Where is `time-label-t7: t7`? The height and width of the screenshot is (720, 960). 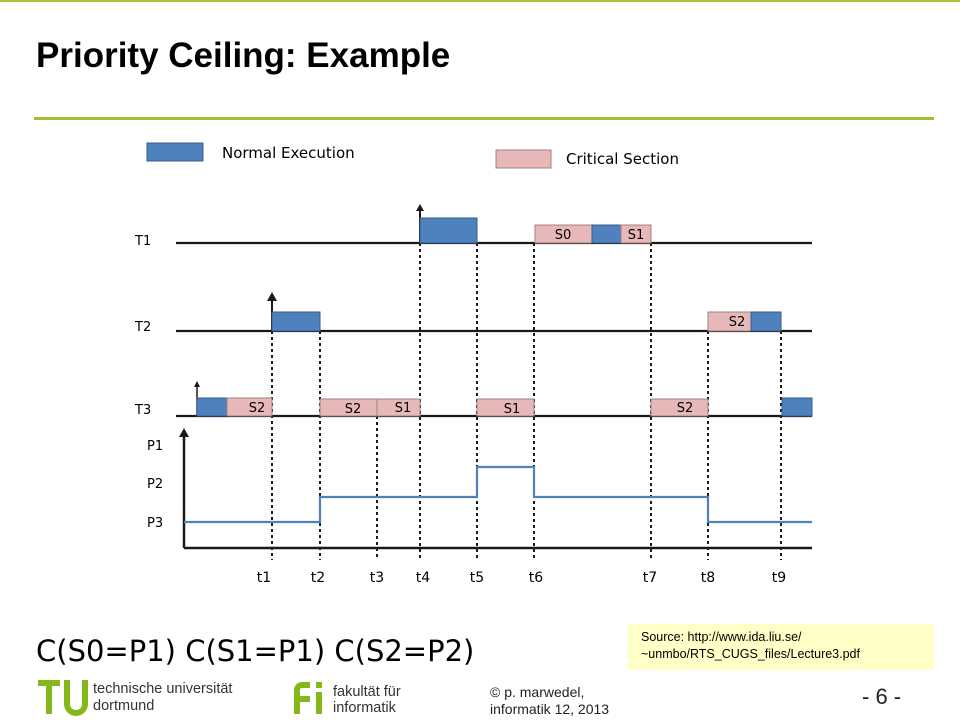 time-label-t7: t7 is located at coordinates (650, 578).